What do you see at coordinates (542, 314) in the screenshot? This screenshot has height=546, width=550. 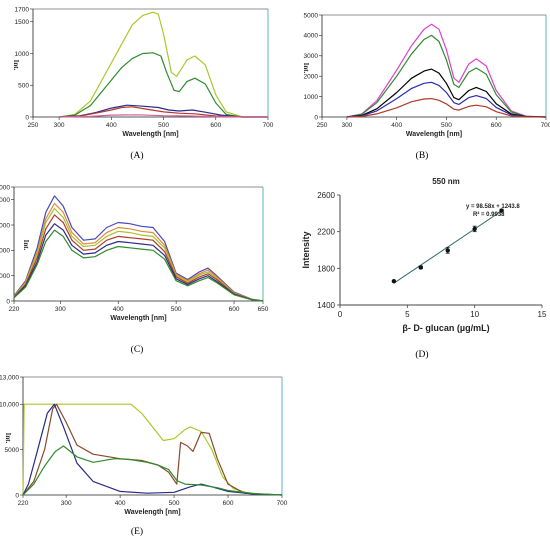 I see `x-tick-label: 15` at bounding box center [542, 314].